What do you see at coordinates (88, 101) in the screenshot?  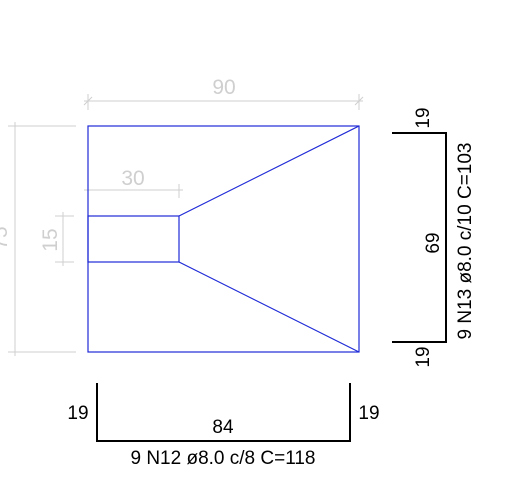 I see `dim-top-slash-left` at bounding box center [88, 101].